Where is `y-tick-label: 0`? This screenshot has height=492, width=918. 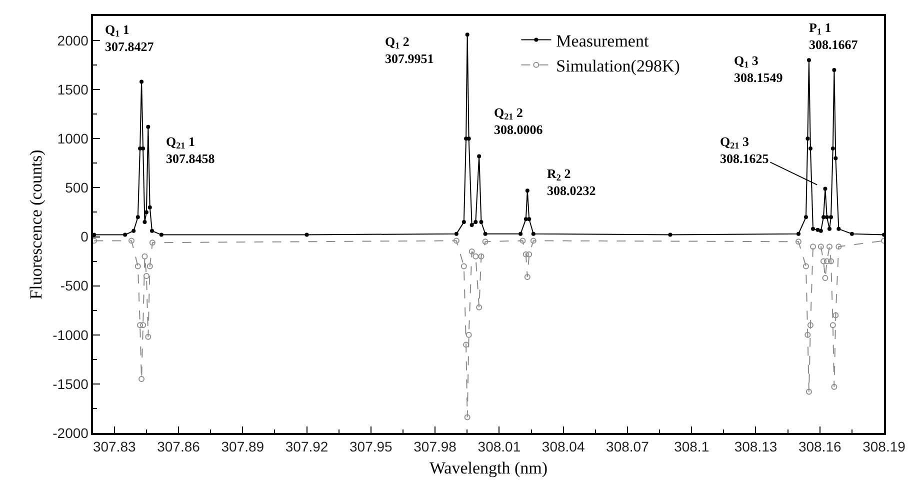
y-tick-label: 0 is located at coordinates (84, 236).